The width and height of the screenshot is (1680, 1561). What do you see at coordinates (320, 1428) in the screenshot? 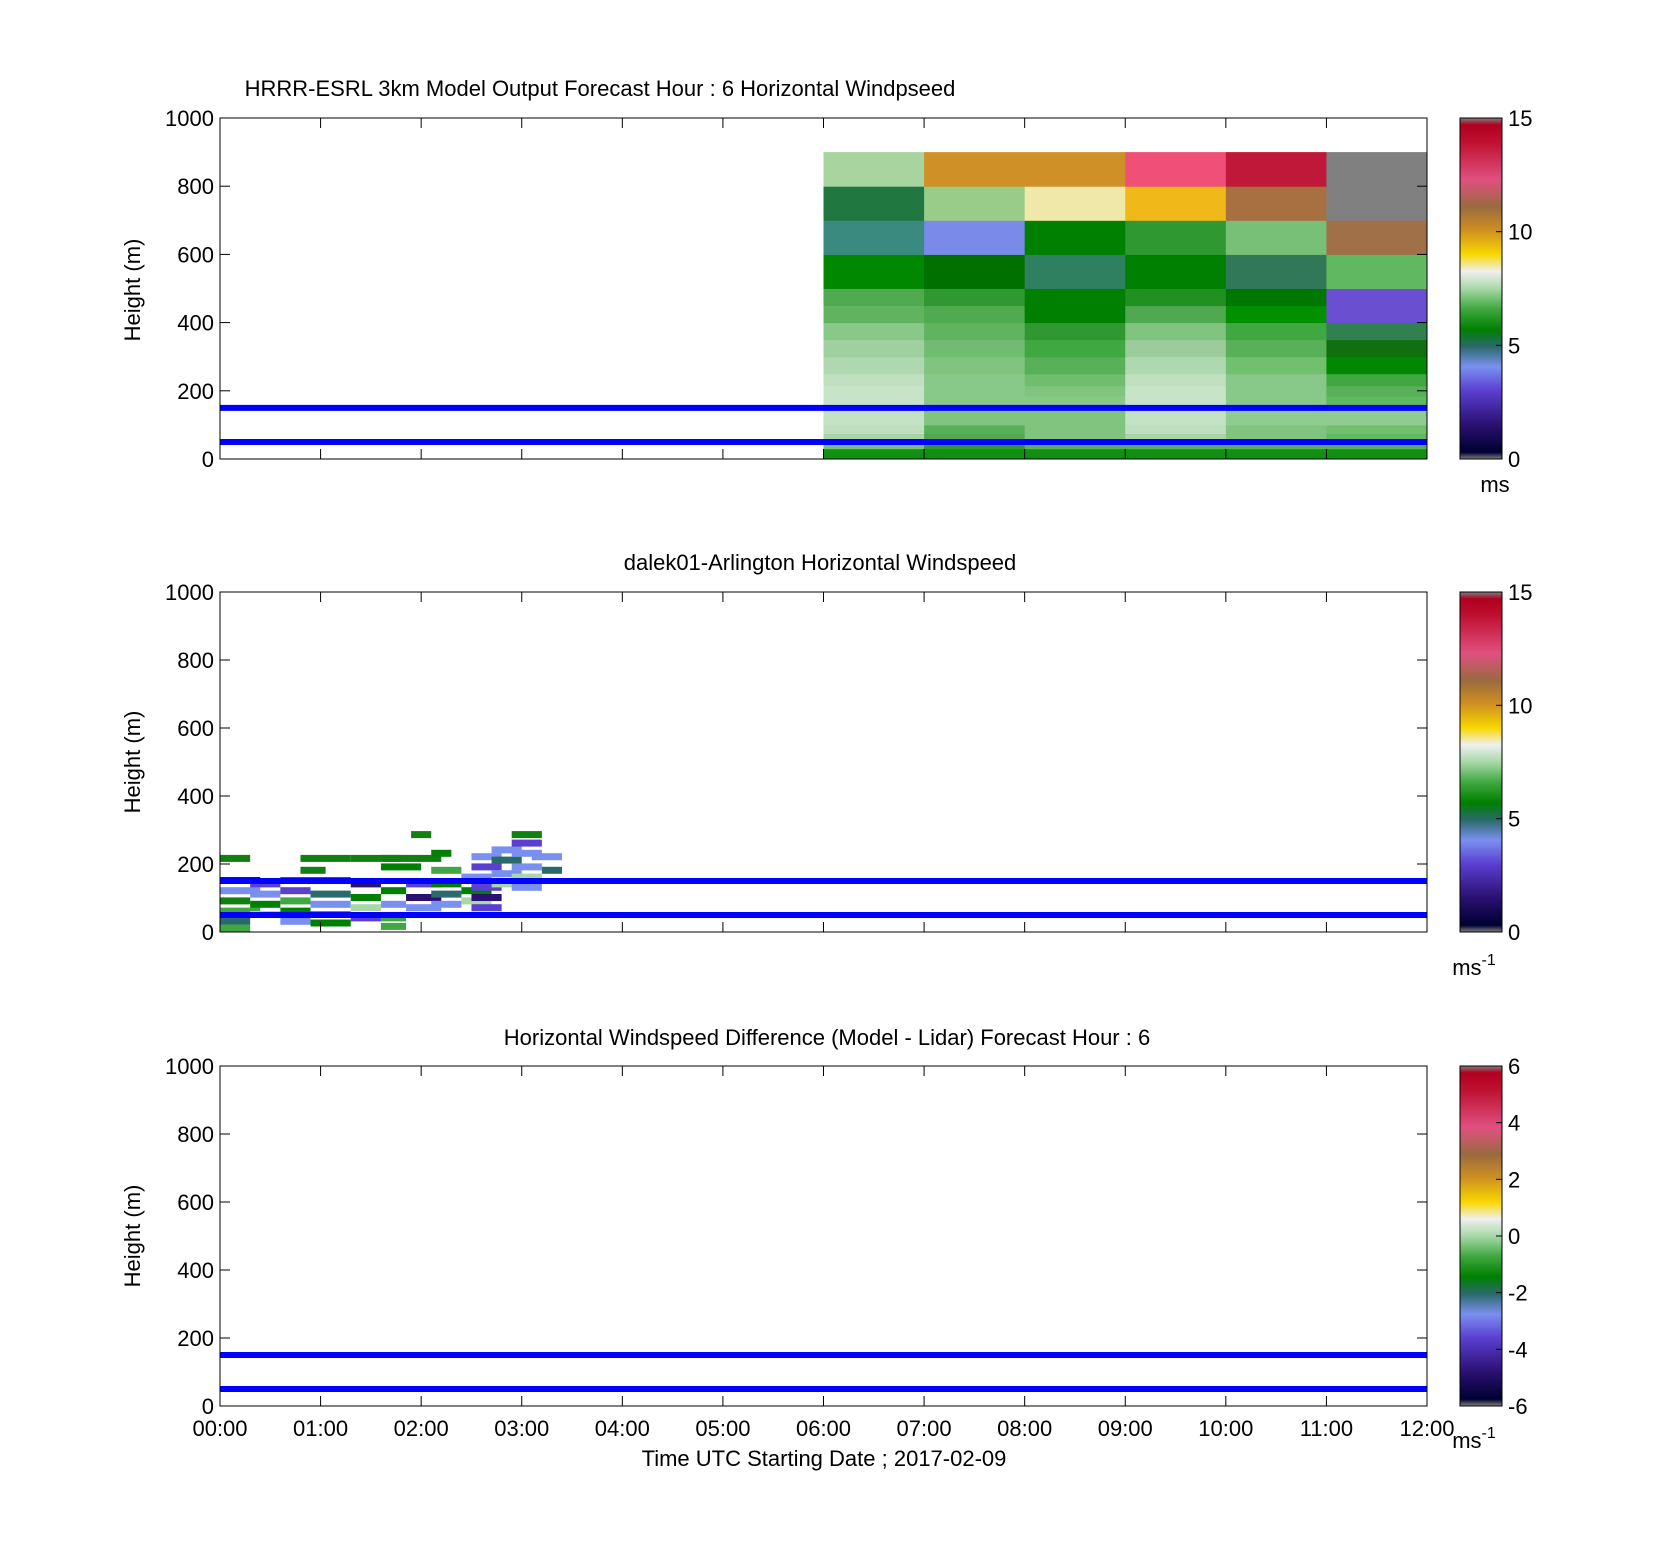
I see `x-tick-label: 01:00` at bounding box center [320, 1428].